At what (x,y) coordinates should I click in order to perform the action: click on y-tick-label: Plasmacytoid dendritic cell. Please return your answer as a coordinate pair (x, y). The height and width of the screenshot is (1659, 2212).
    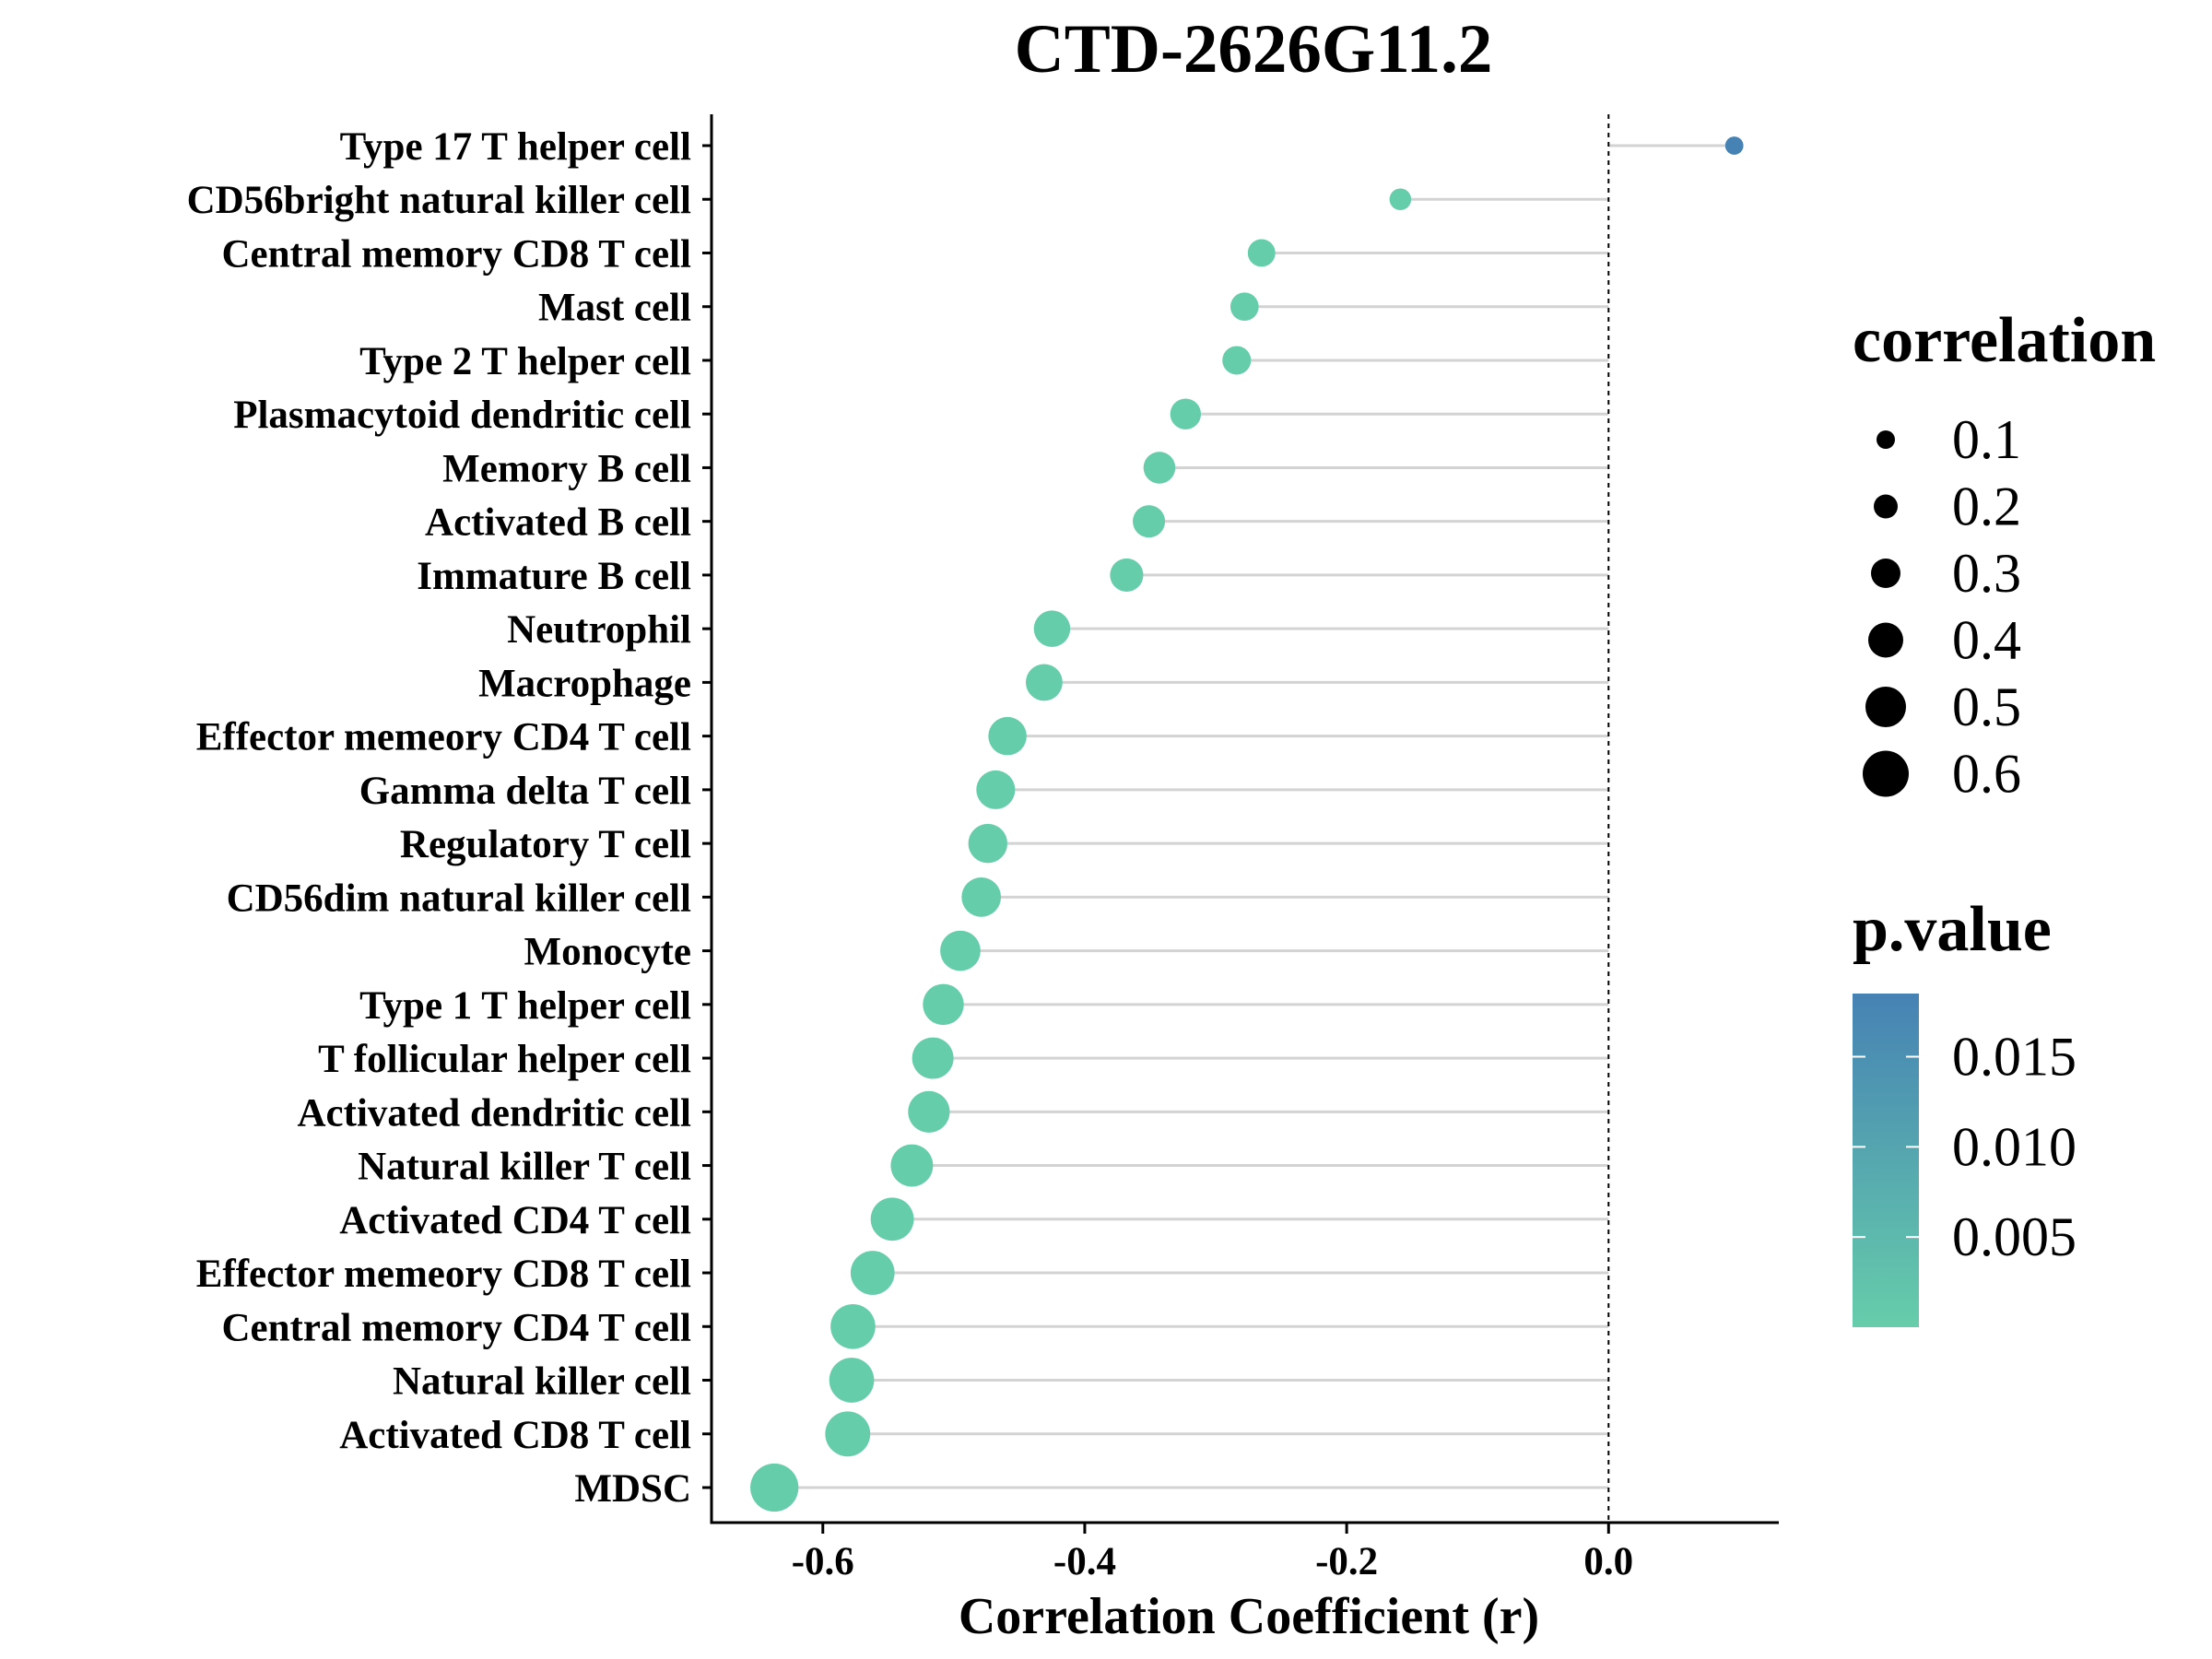
    Looking at the image, I should click on (462, 415).